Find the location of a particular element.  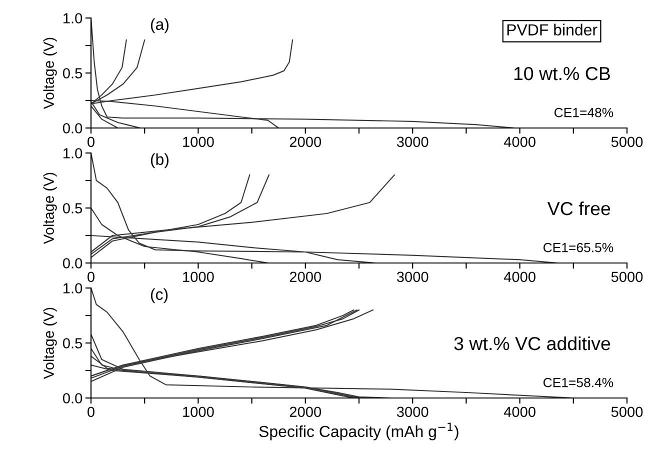

annotation: VC free is located at coordinates (578, 208).